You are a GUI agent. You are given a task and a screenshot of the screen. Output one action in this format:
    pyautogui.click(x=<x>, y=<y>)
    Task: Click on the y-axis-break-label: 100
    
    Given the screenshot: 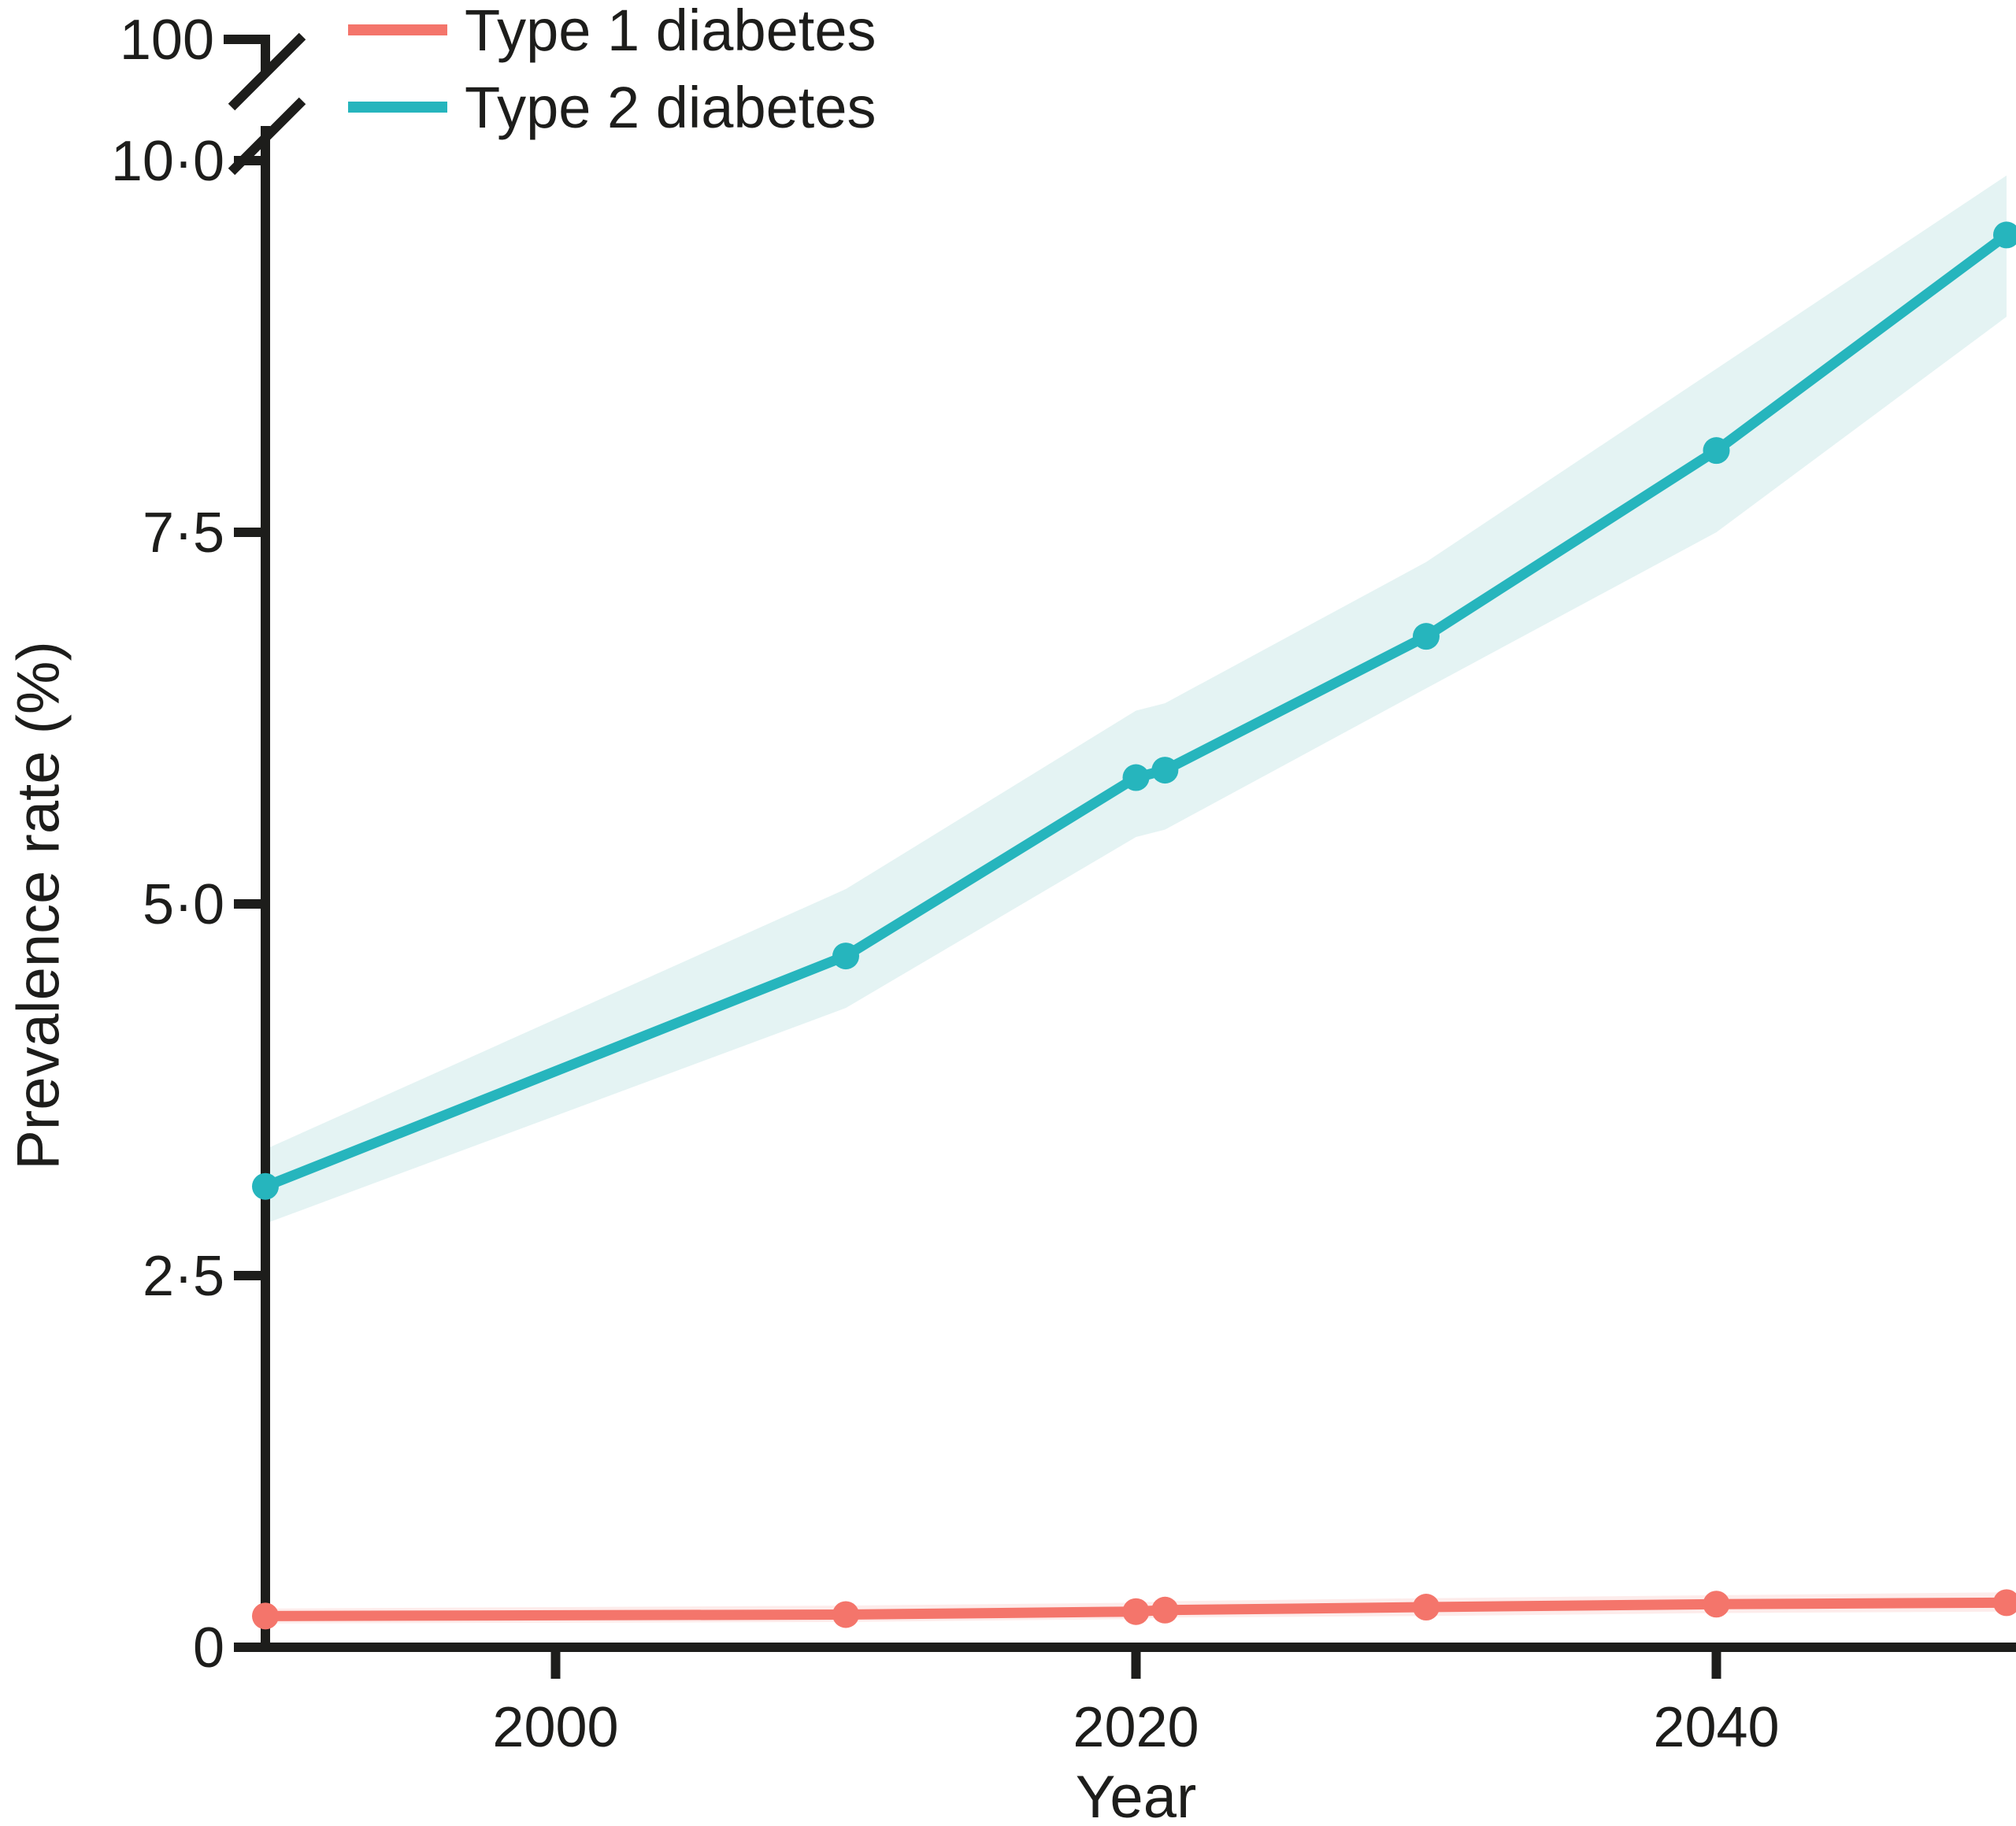 What is the action you would take?
    pyautogui.click(x=167, y=40)
    